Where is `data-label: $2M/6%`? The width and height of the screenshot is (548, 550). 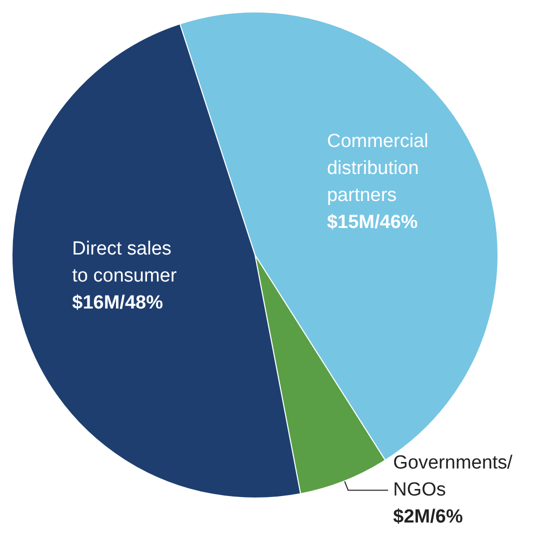 data-label: $2M/6% is located at coordinates (428, 517).